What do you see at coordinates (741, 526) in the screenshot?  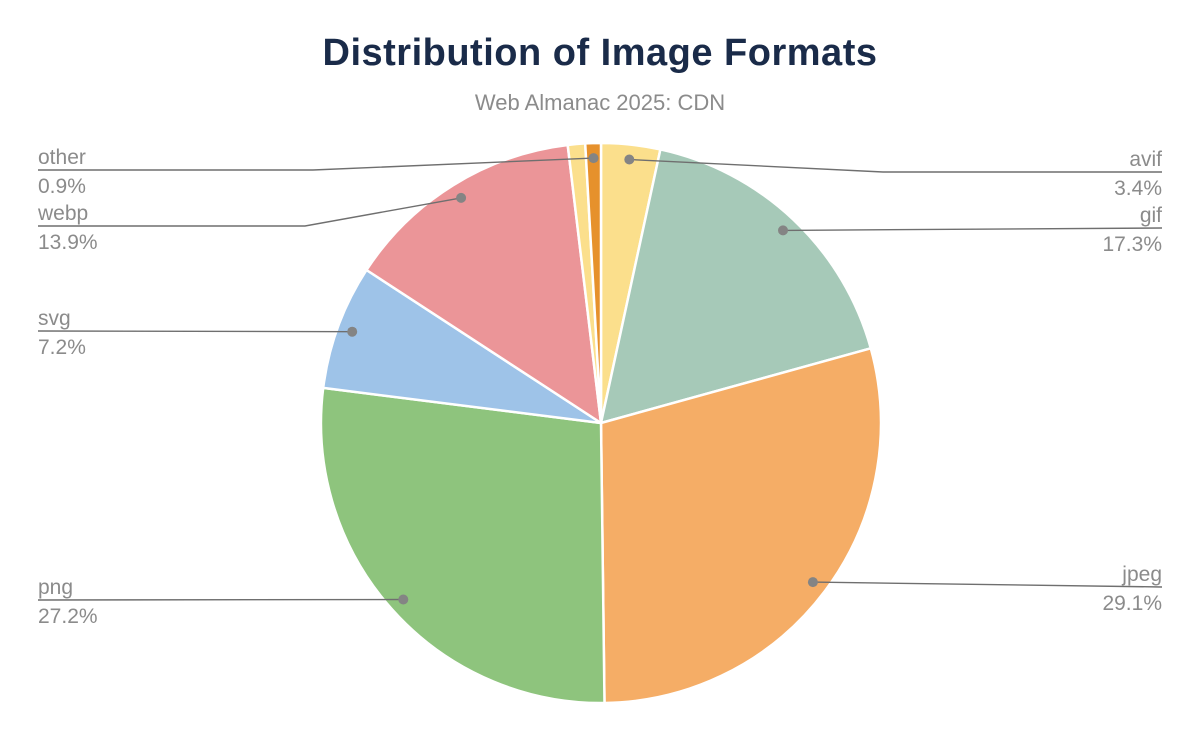 I see `pie-slice-jpeg` at bounding box center [741, 526].